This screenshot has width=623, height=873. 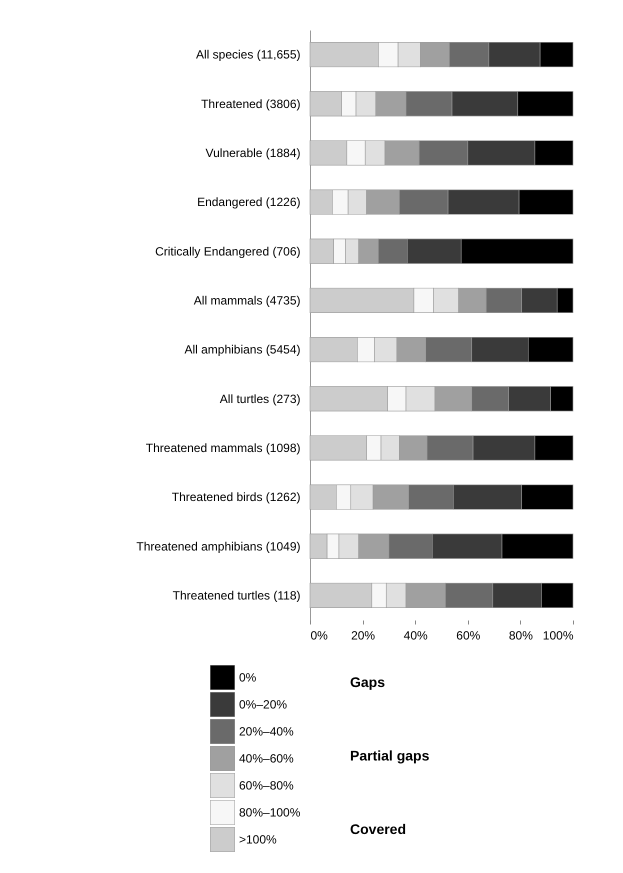 I want to click on legend-label: 0%–20%, so click(x=263, y=705).